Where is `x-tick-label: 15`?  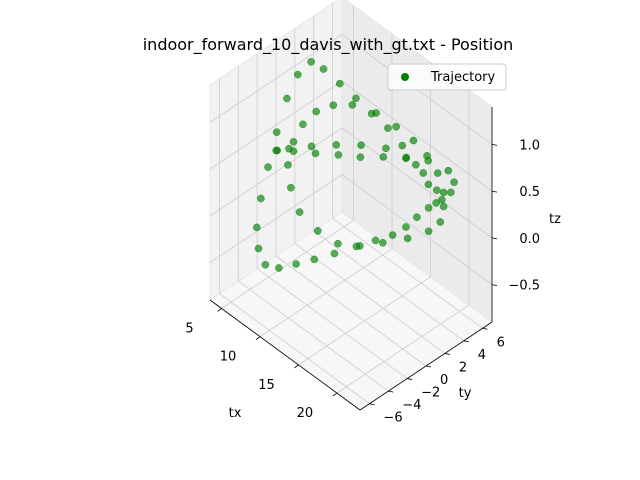 x-tick-label: 15 is located at coordinates (266, 385).